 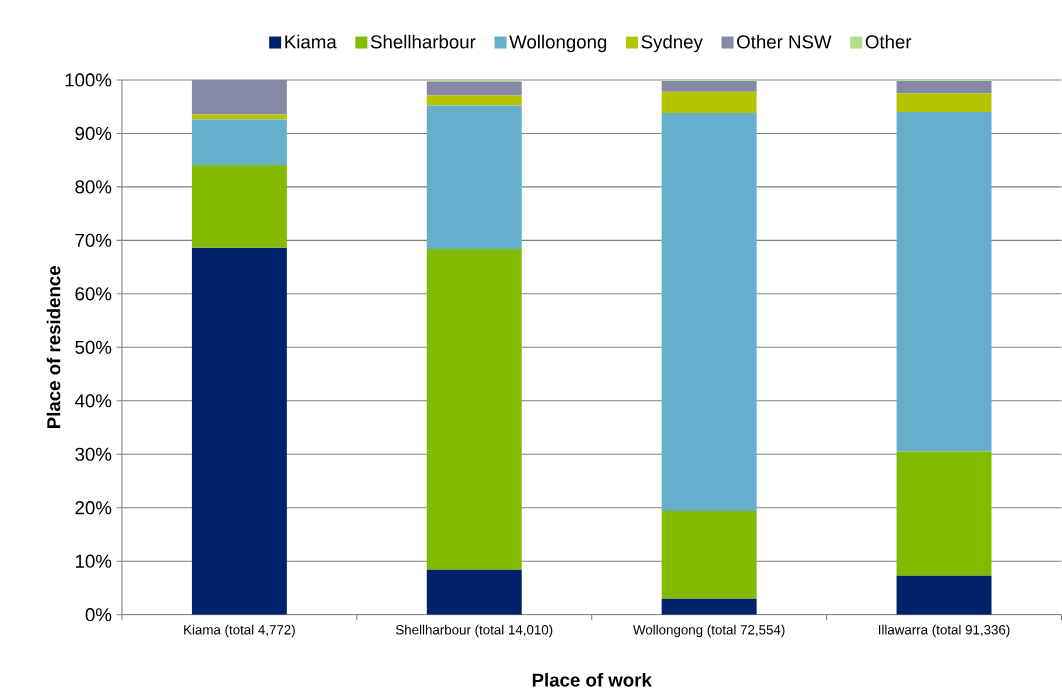 I want to click on x-axis-title: Place of work, so click(x=592, y=680).